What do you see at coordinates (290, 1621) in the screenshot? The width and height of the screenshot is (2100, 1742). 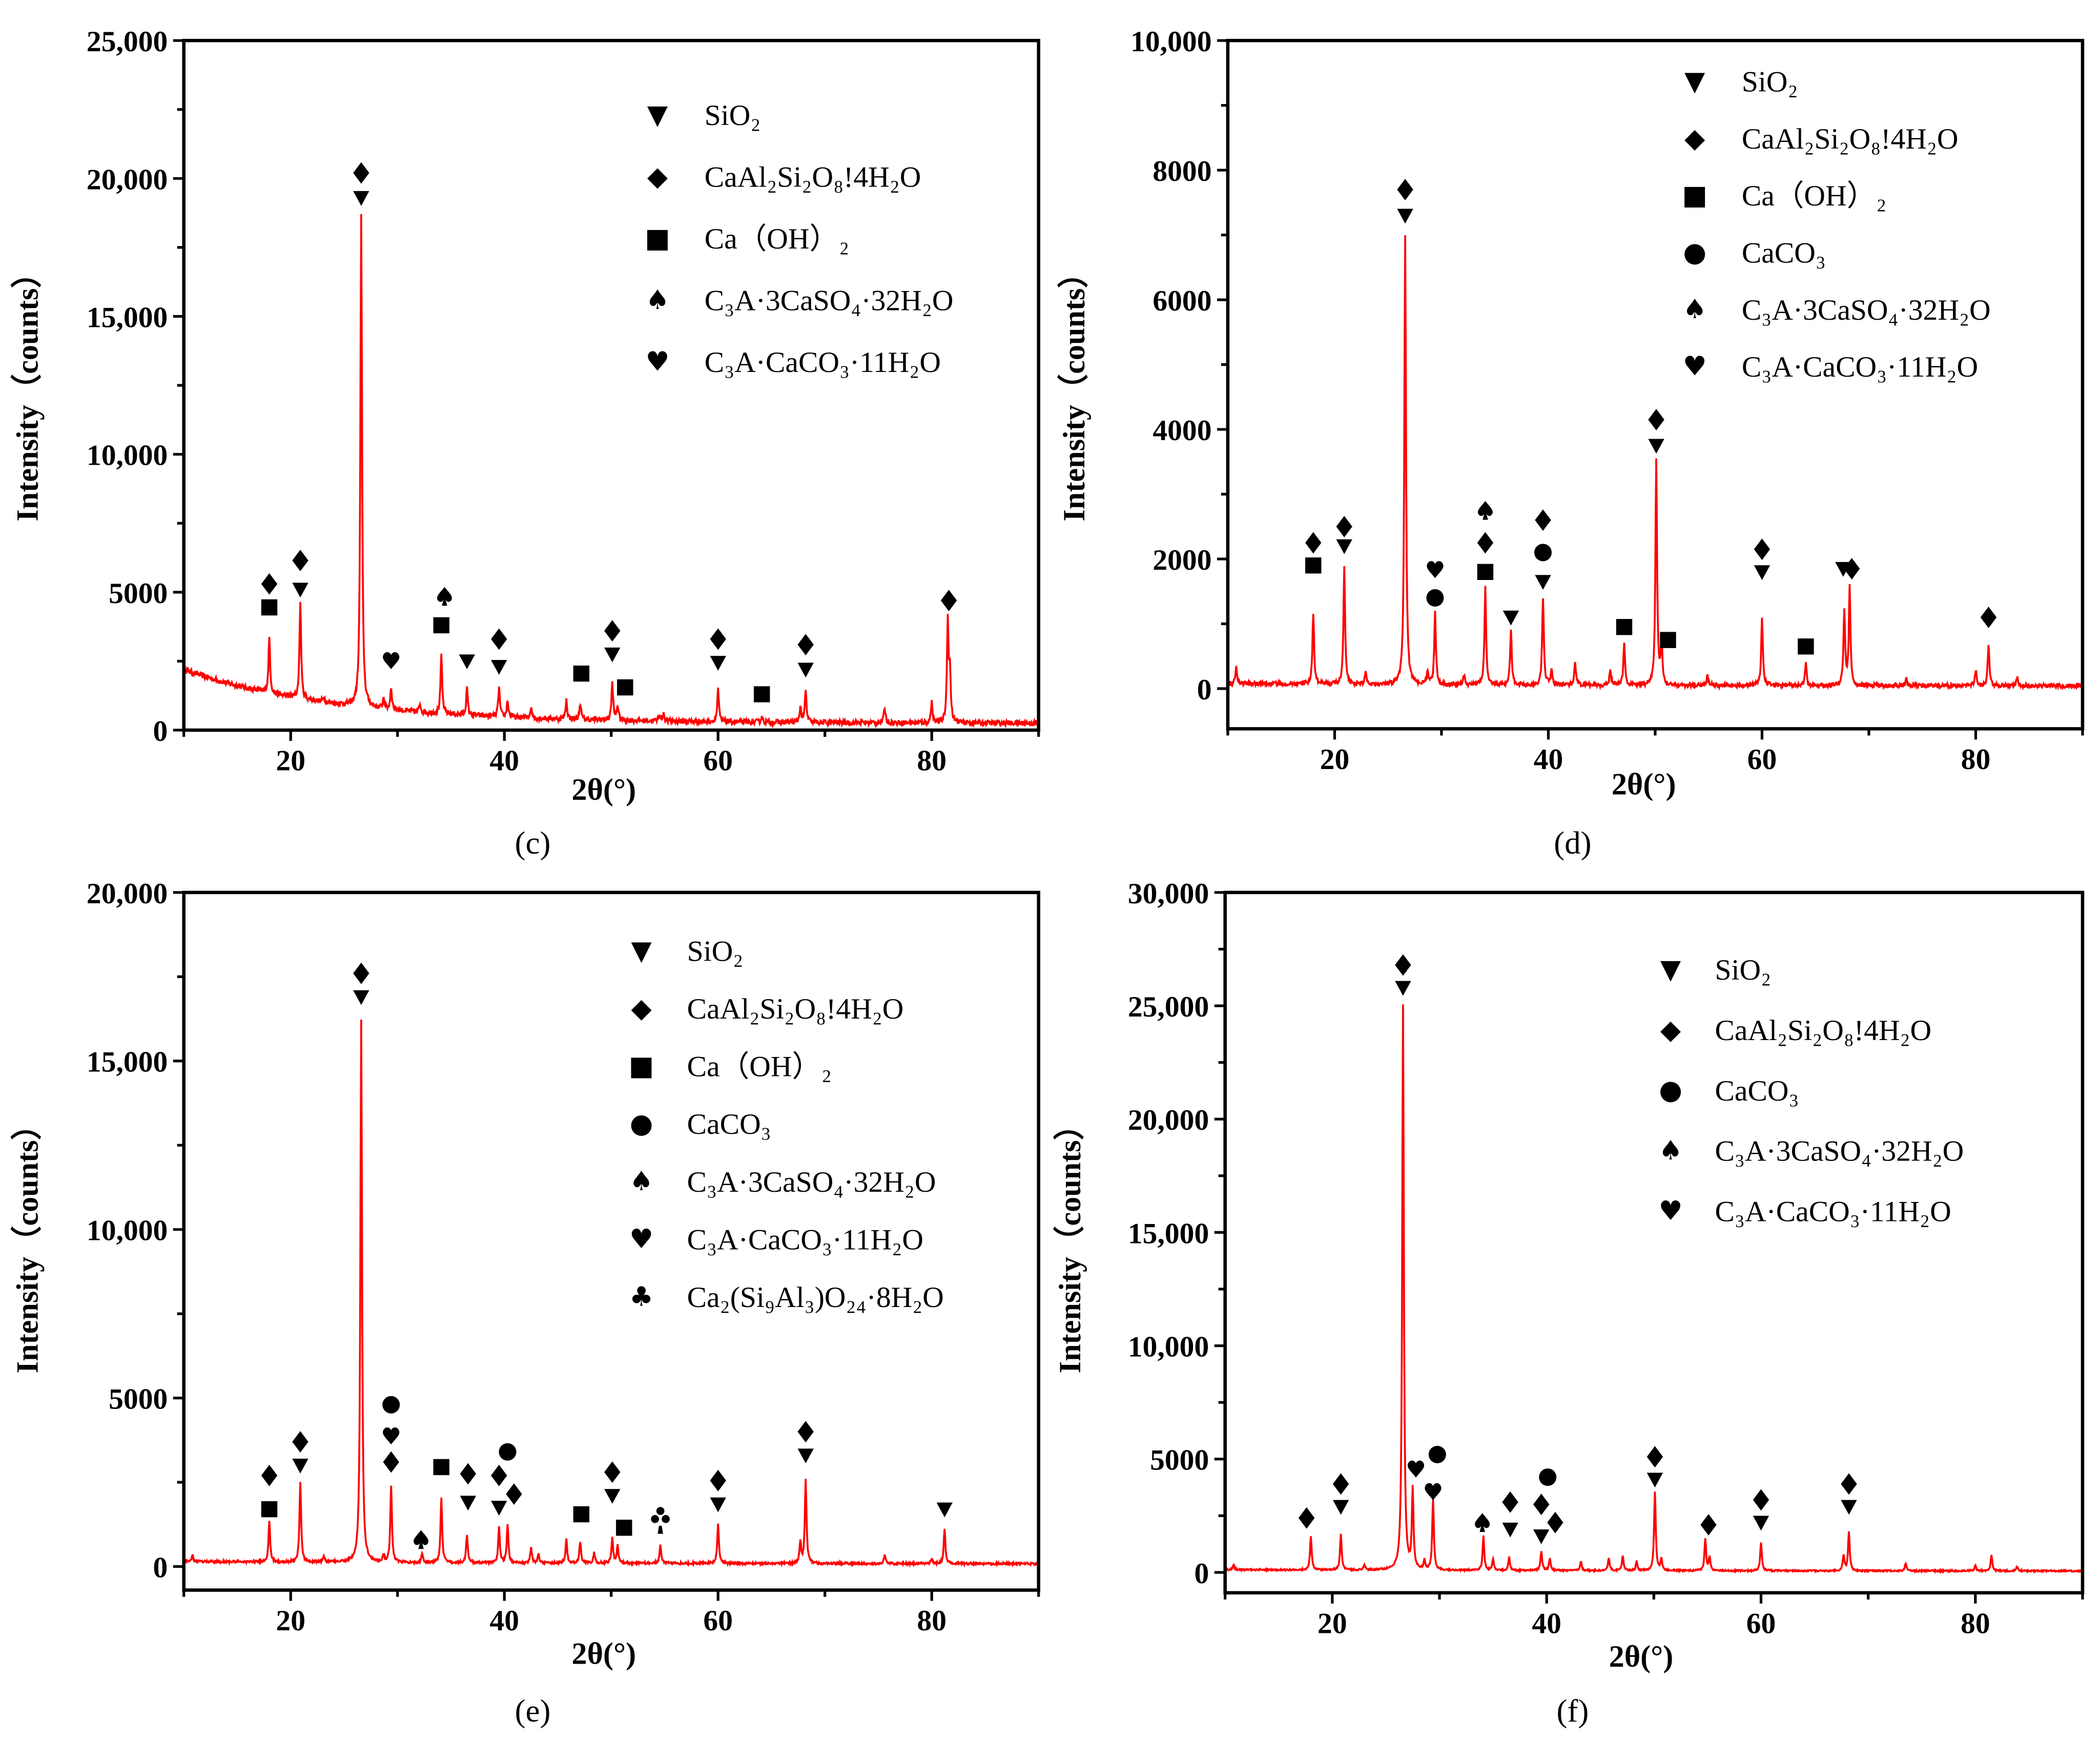 I see `x-tick-label: 20` at bounding box center [290, 1621].